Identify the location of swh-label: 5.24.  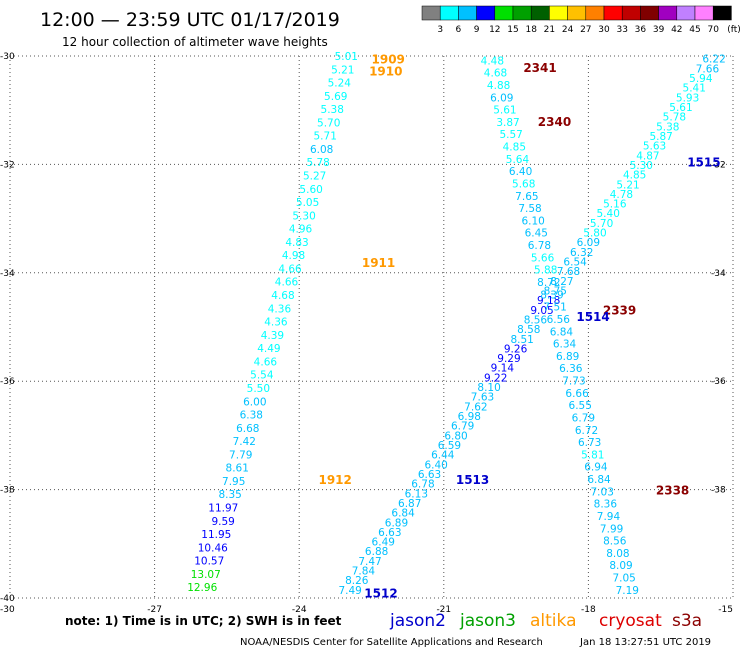
(340, 84).